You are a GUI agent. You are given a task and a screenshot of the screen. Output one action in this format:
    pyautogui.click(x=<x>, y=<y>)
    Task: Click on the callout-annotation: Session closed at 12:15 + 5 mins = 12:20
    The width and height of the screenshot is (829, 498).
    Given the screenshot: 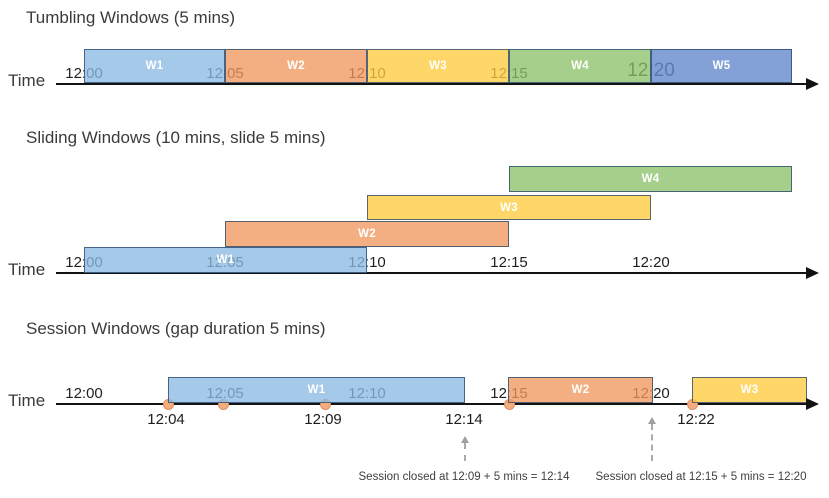 What is the action you would take?
    pyautogui.click(x=701, y=477)
    